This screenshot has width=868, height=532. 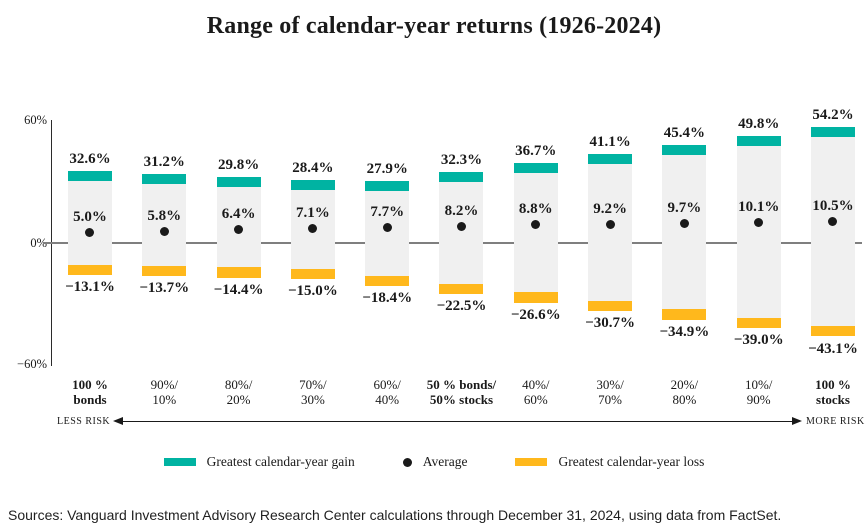 What do you see at coordinates (531, 462) in the screenshot?
I see `loss-swatch-icon` at bounding box center [531, 462].